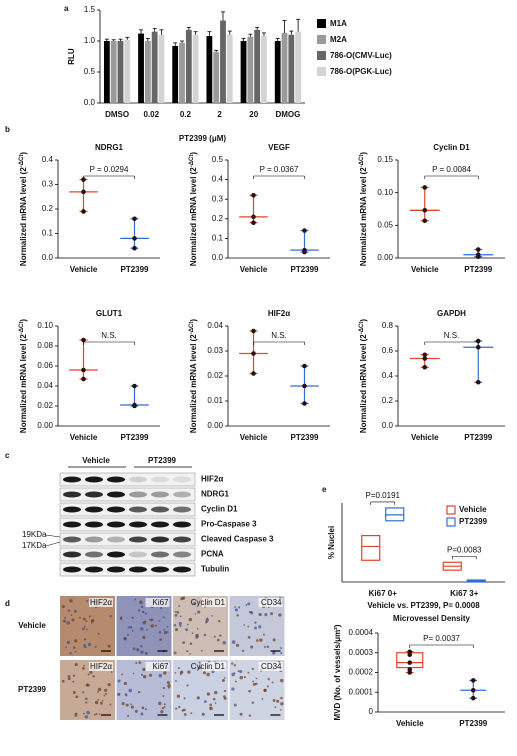 This screenshot has height=756, width=517. Describe the element at coordinates (361, 632) in the screenshot. I see `y-tick-label: 0.0004` at that location.